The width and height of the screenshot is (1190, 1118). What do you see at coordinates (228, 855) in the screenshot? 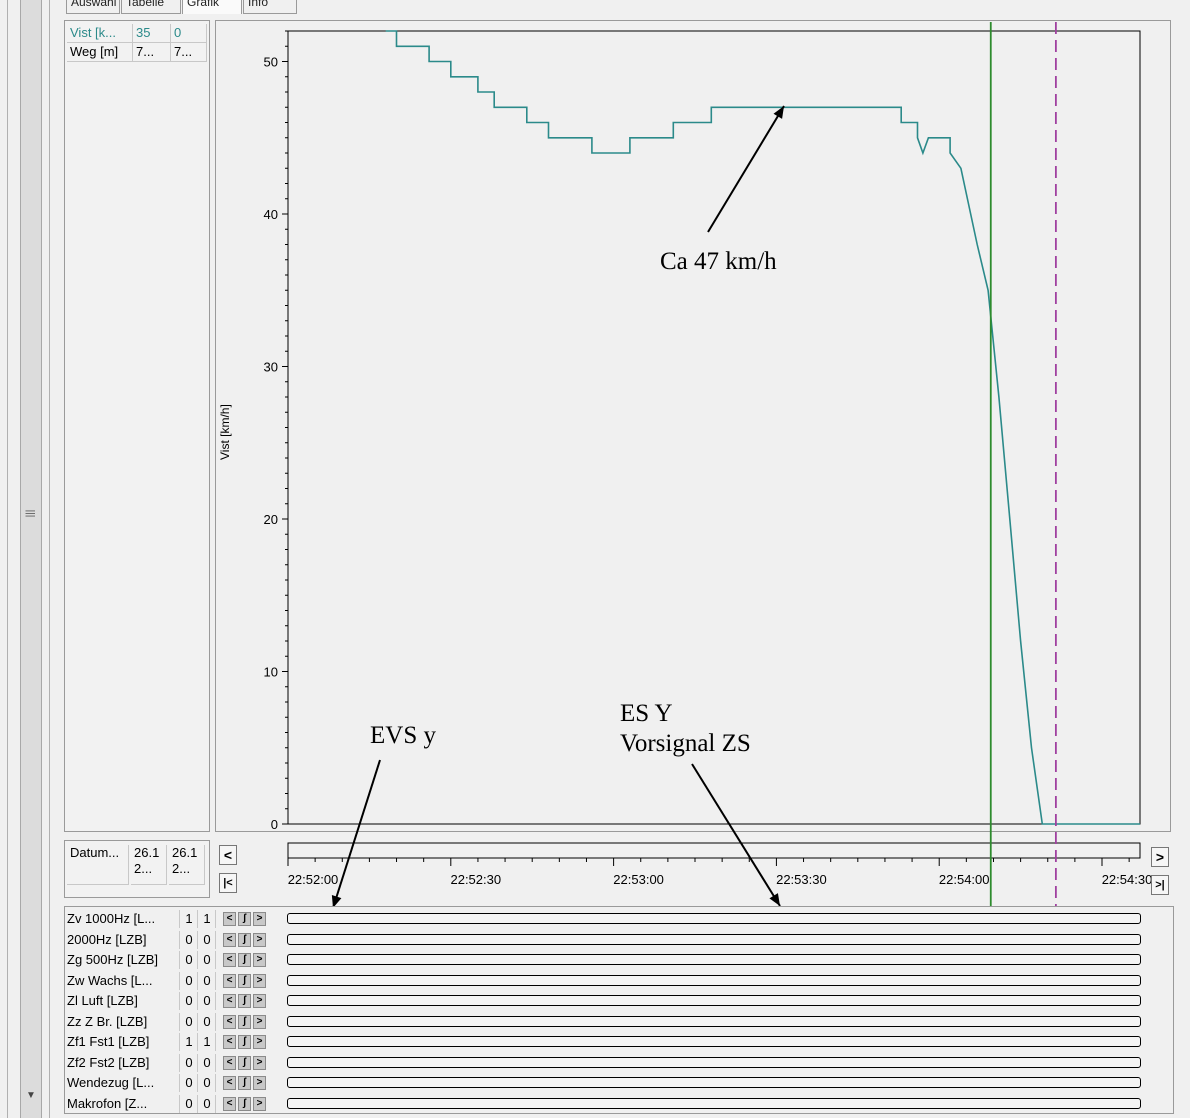
I see `scroll-left-button: <` at bounding box center [228, 855].